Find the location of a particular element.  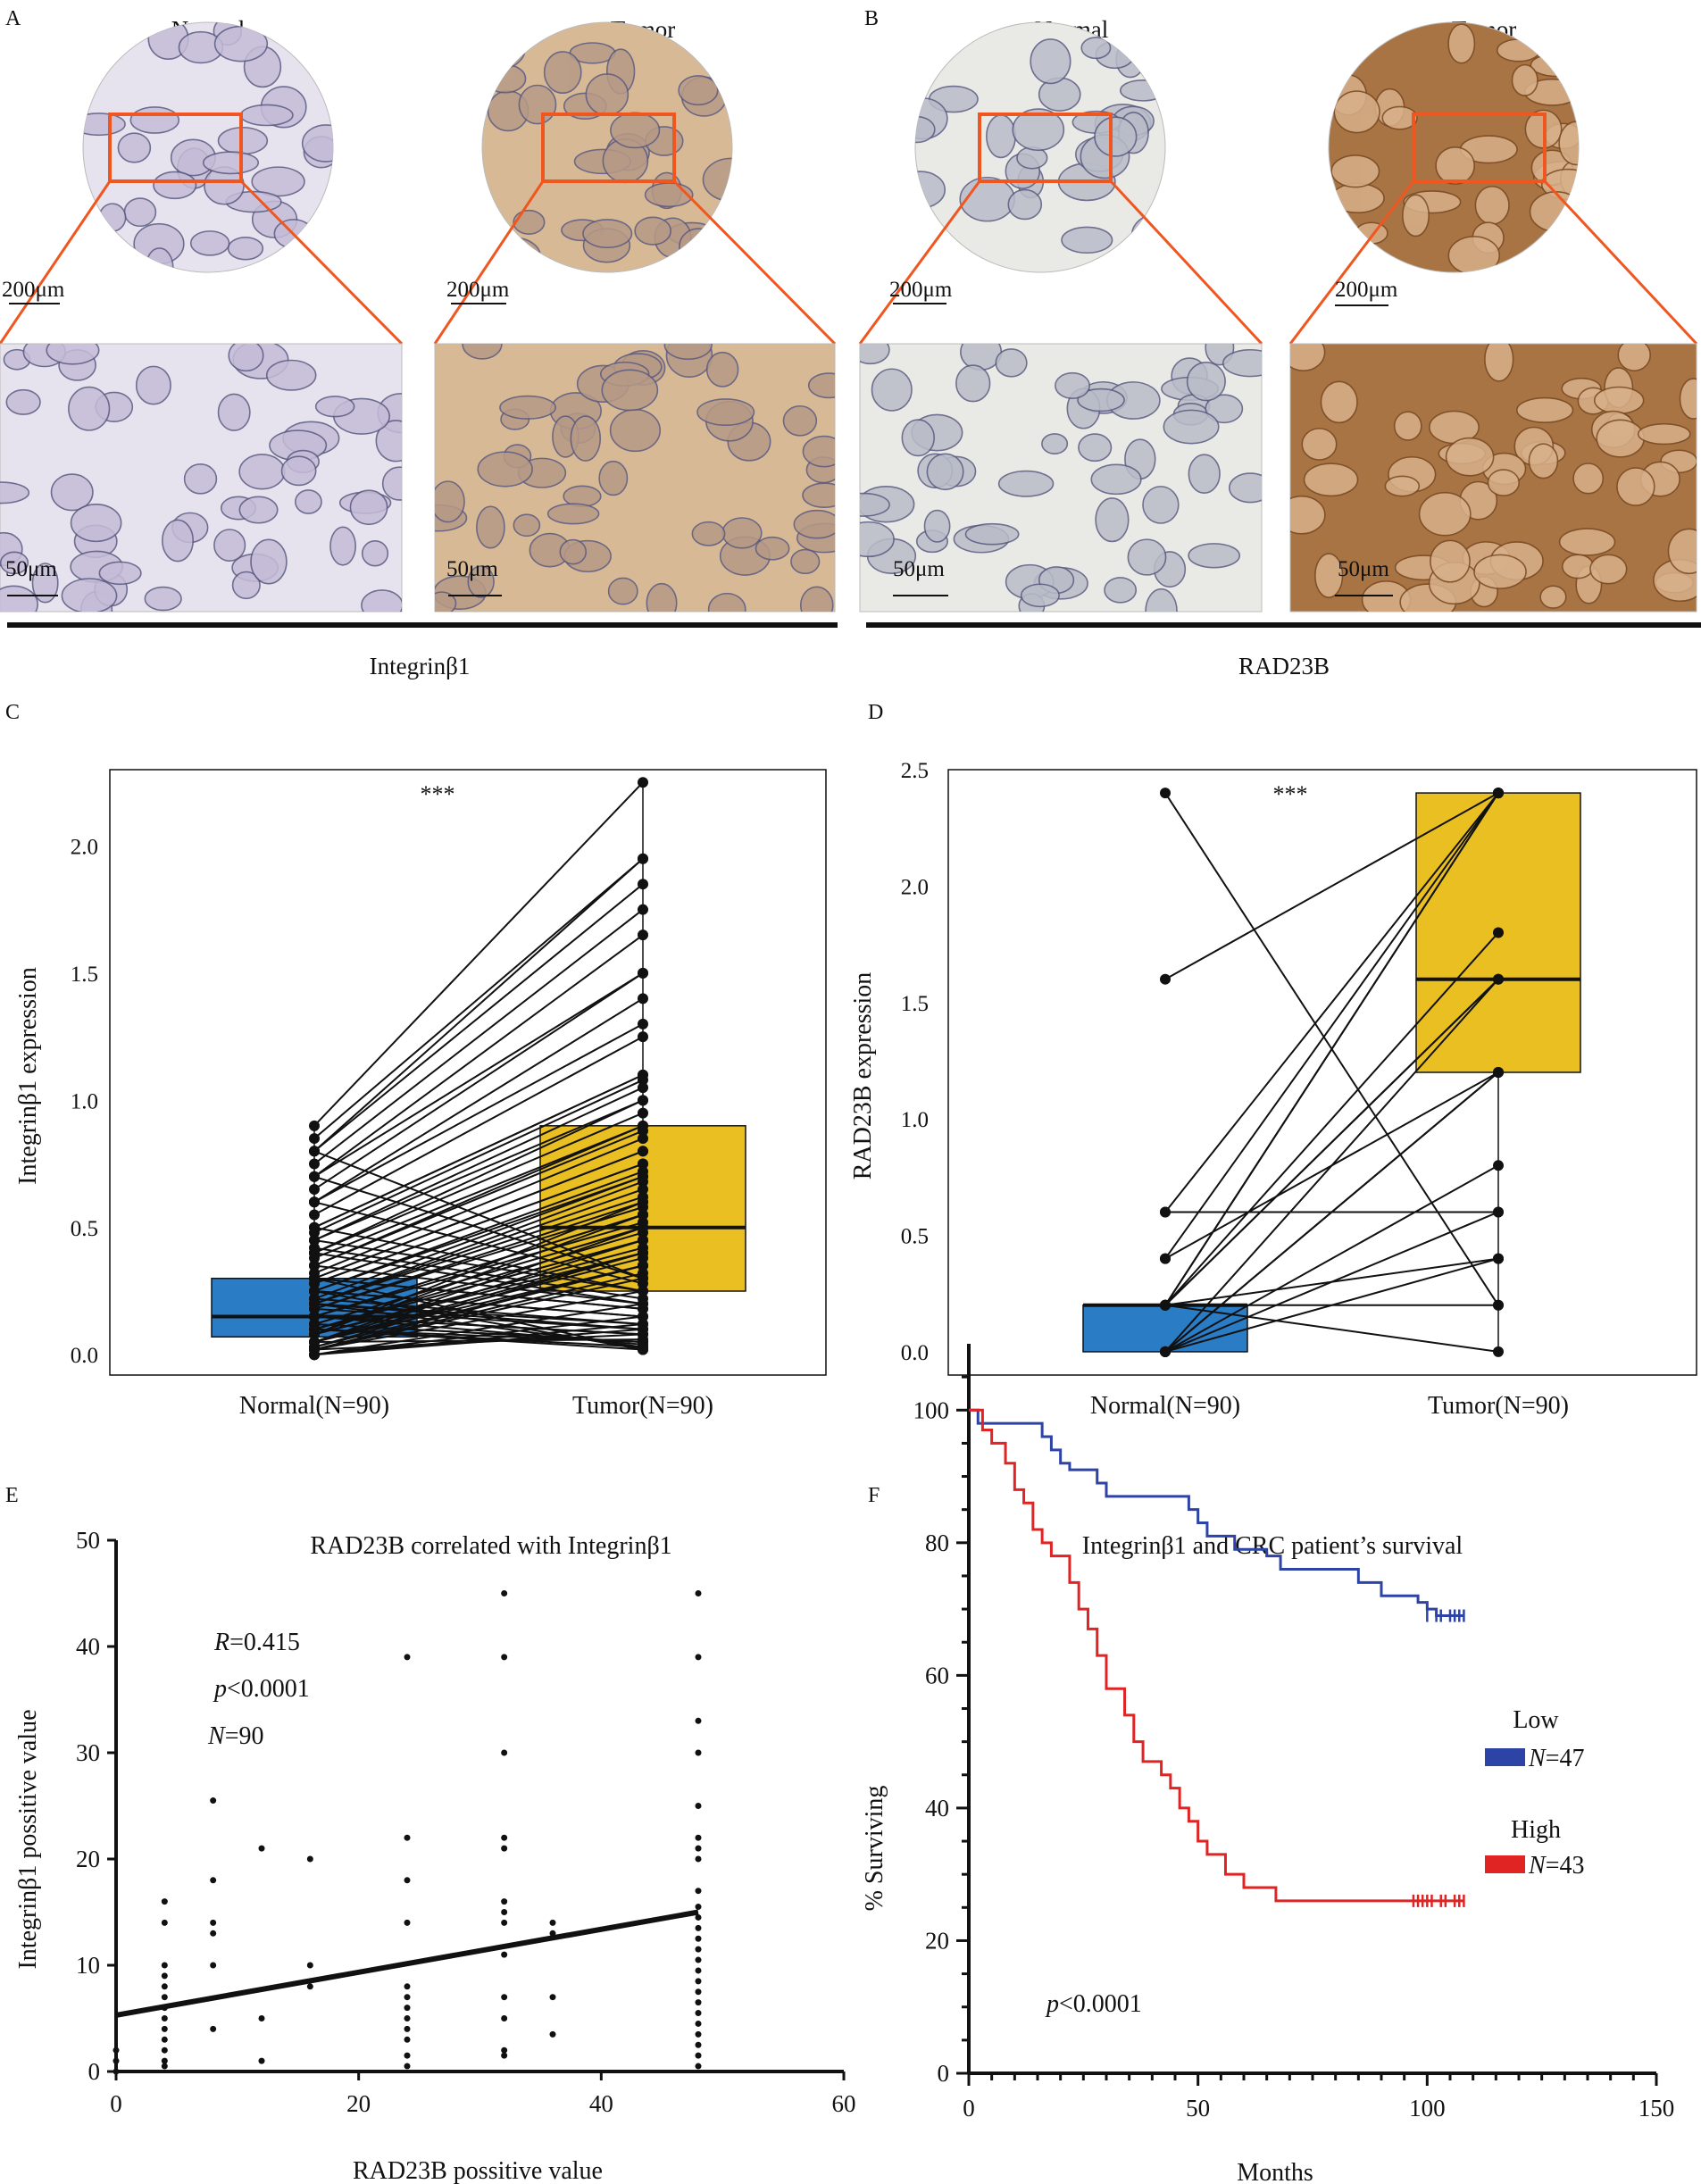

zoom-line is located at coordinates (919, 262).